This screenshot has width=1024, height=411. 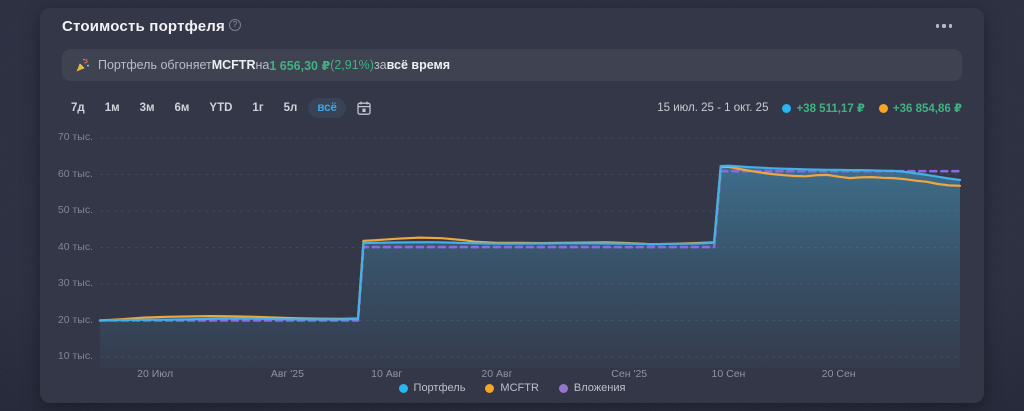 What do you see at coordinates (352, 65) in the screenshot?
I see `banner-gain-percent: (2,91%)` at bounding box center [352, 65].